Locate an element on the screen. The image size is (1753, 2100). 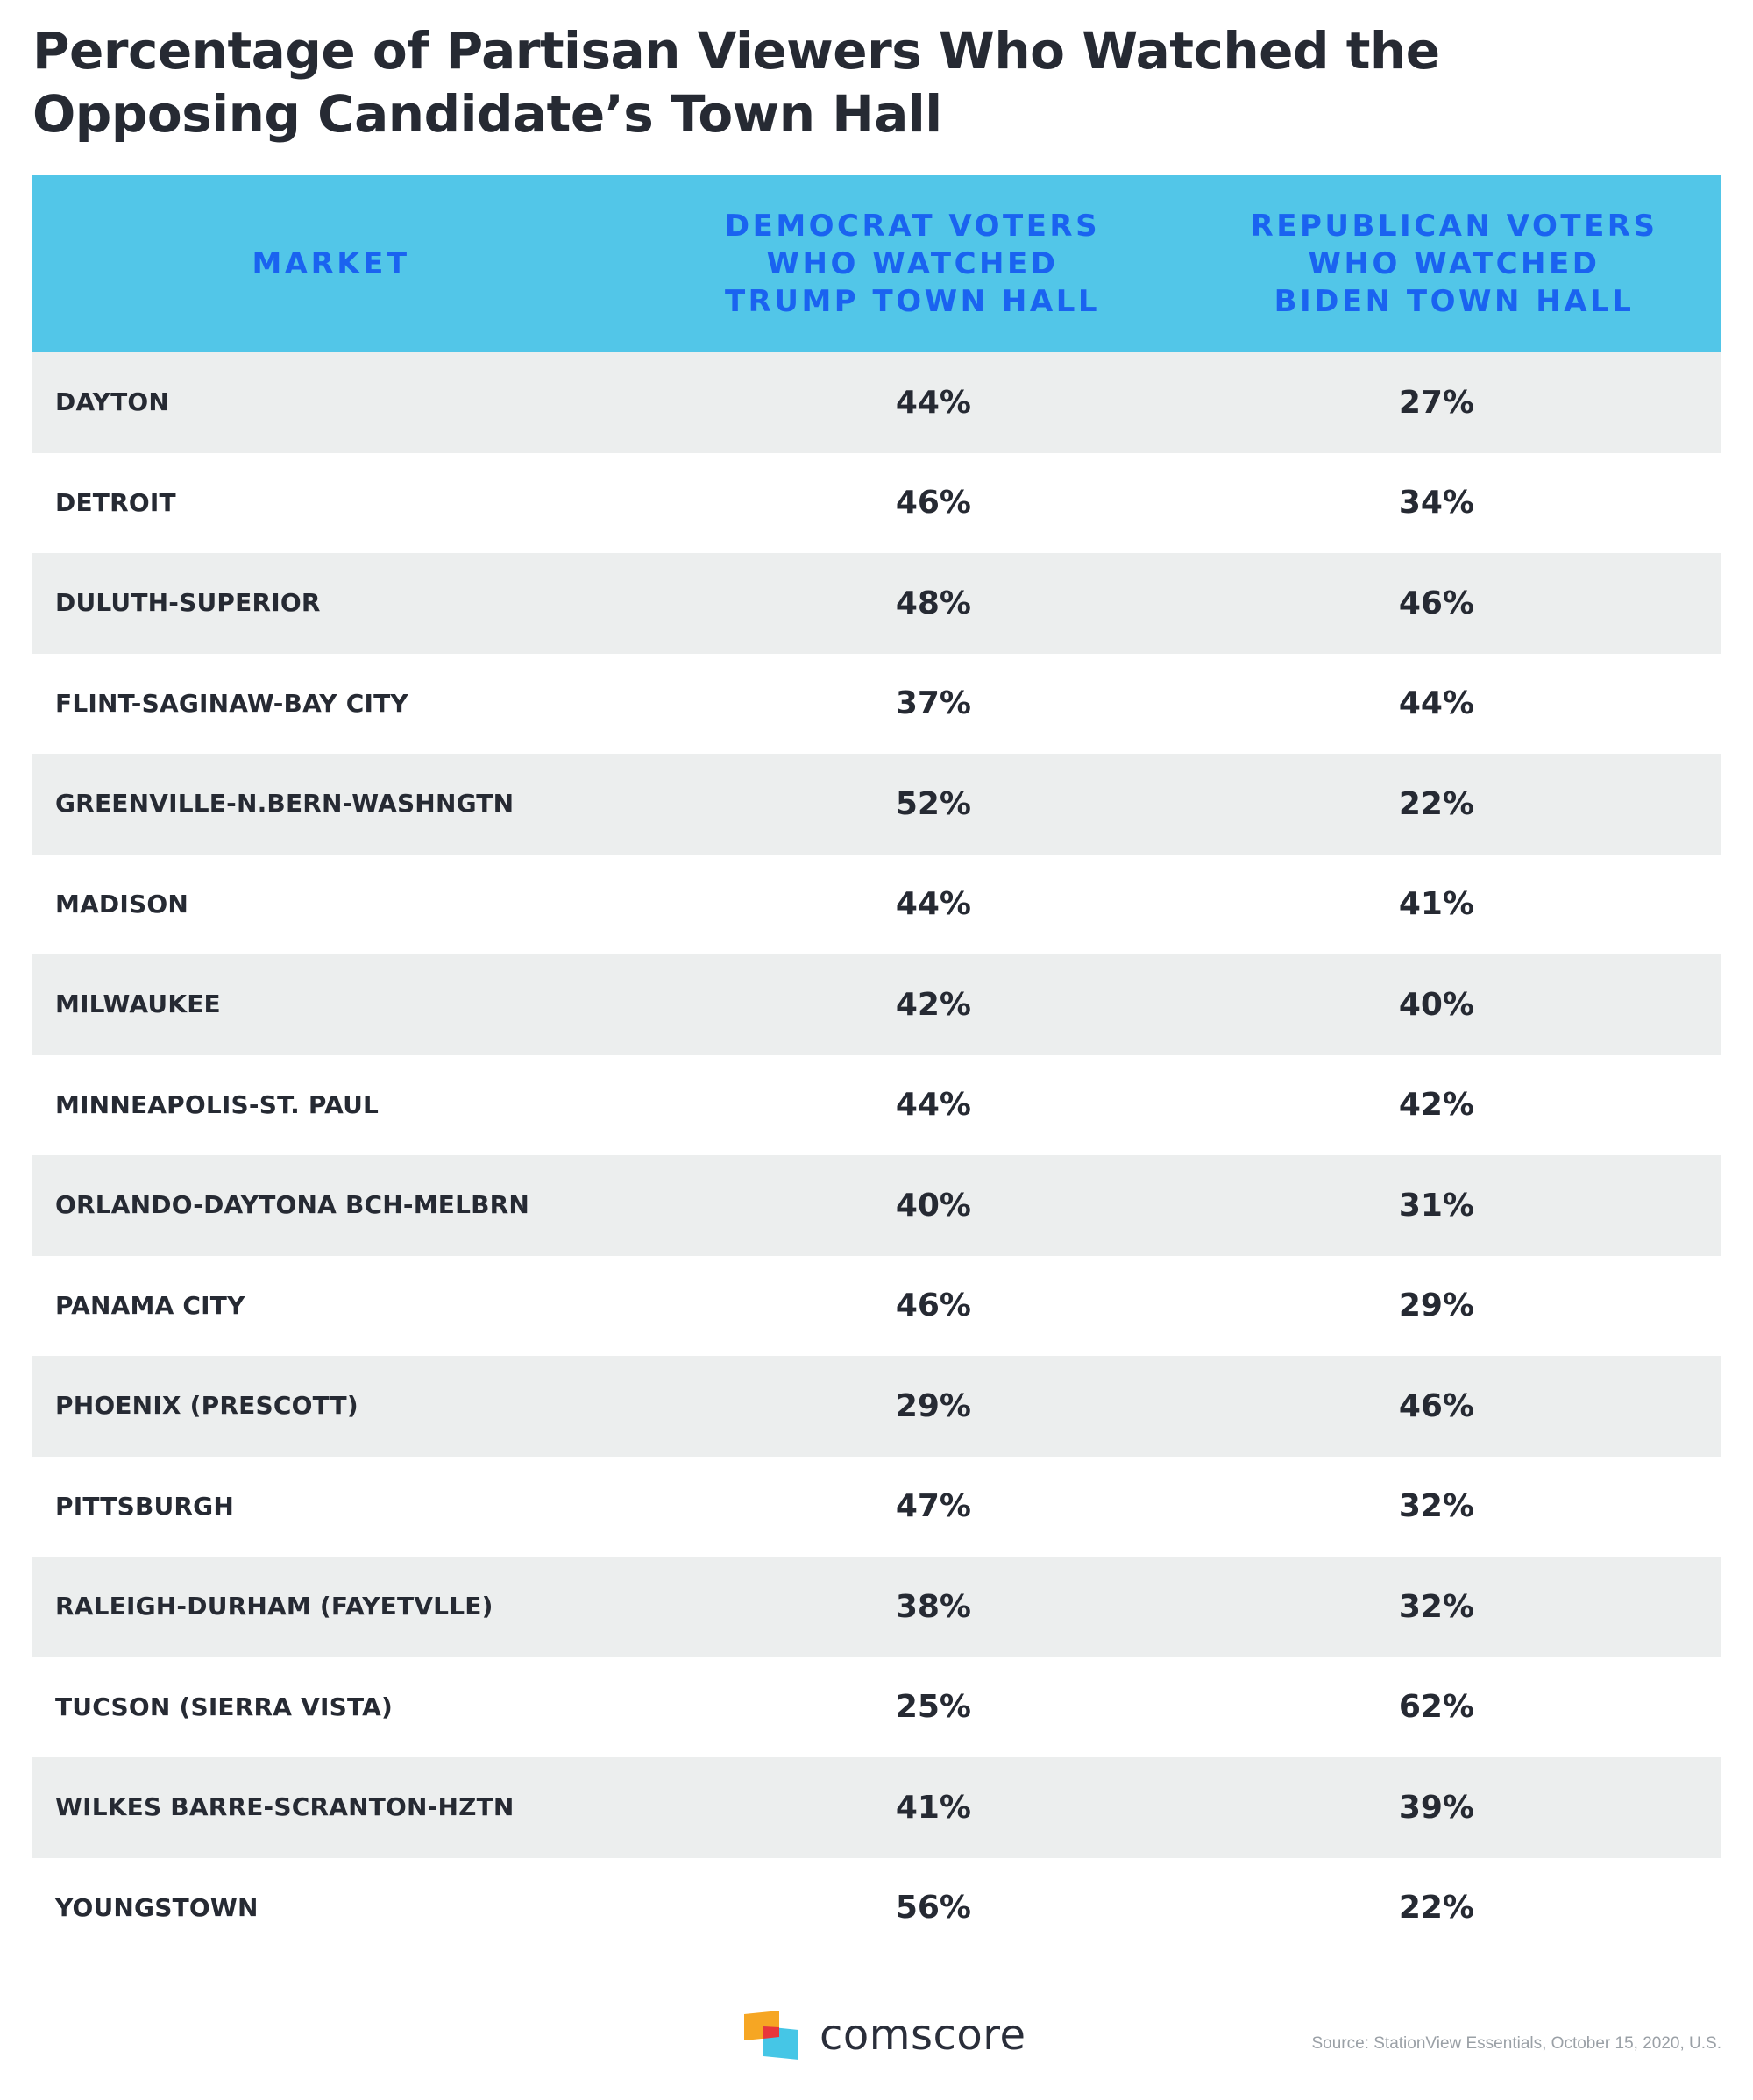
market-cell: DULUTH-SUPERIOR is located at coordinates (188, 603).